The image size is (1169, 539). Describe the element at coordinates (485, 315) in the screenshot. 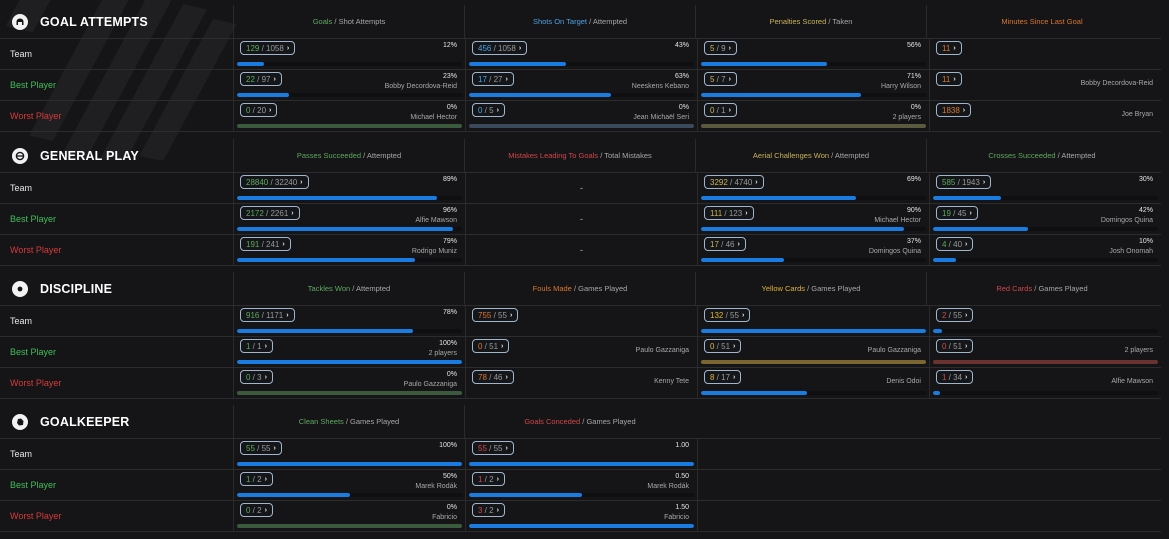

I see `stat-value: 755` at that location.